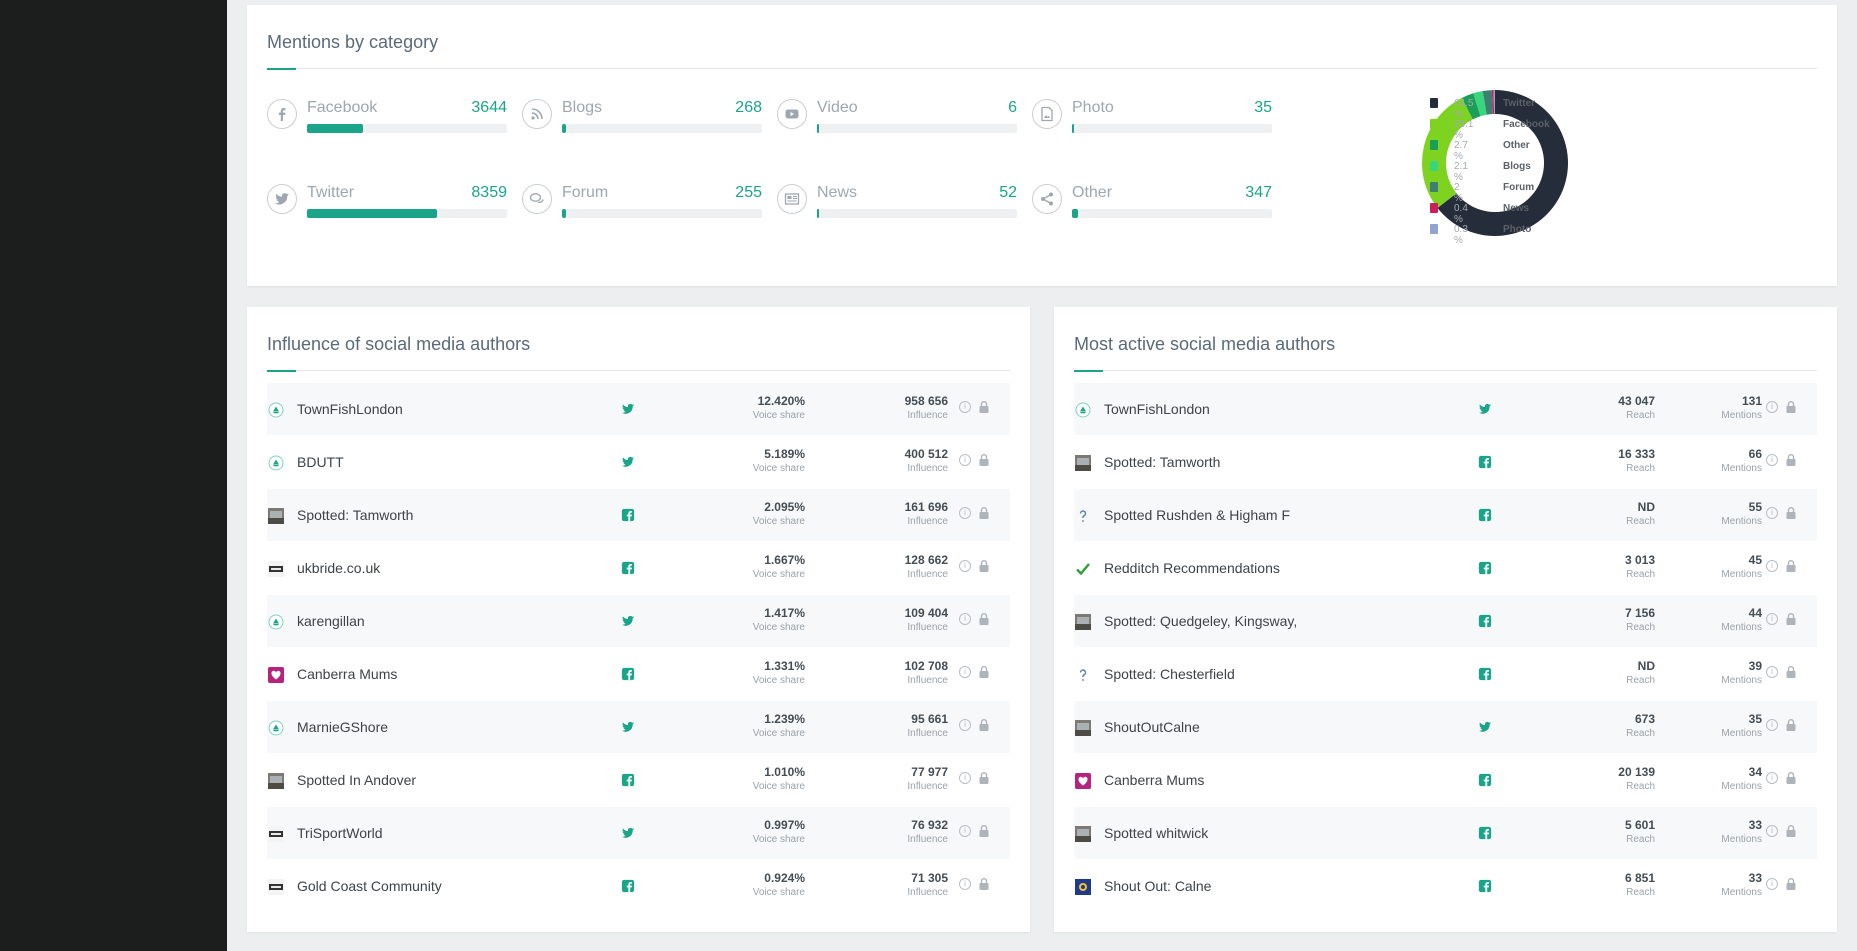 This screenshot has width=1857, height=951. I want to click on category-tile-blogs: Blogs 268, so click(642, 124).